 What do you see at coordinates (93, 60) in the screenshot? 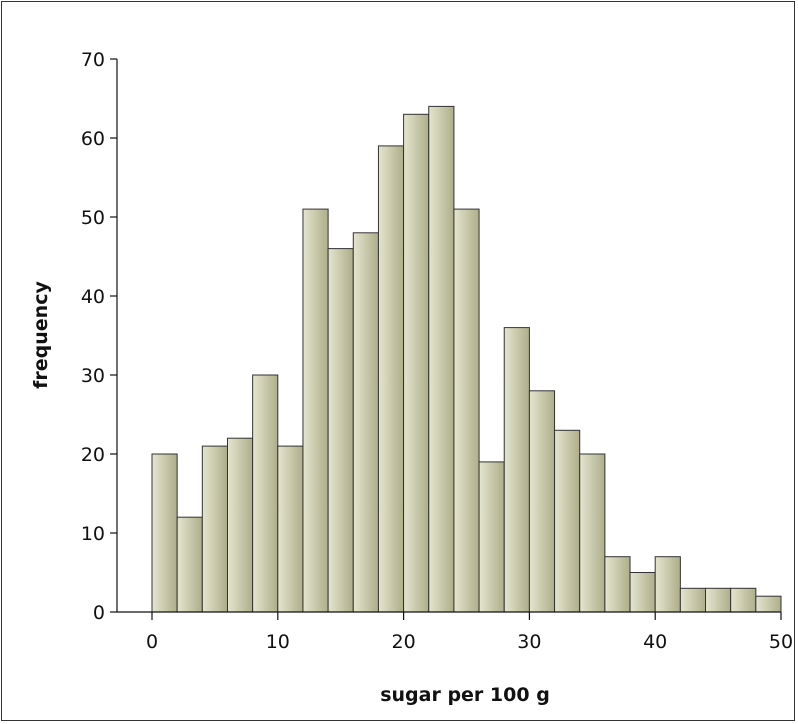
I see `y-tick-label-70: 70` at bounding box center [93, 60].